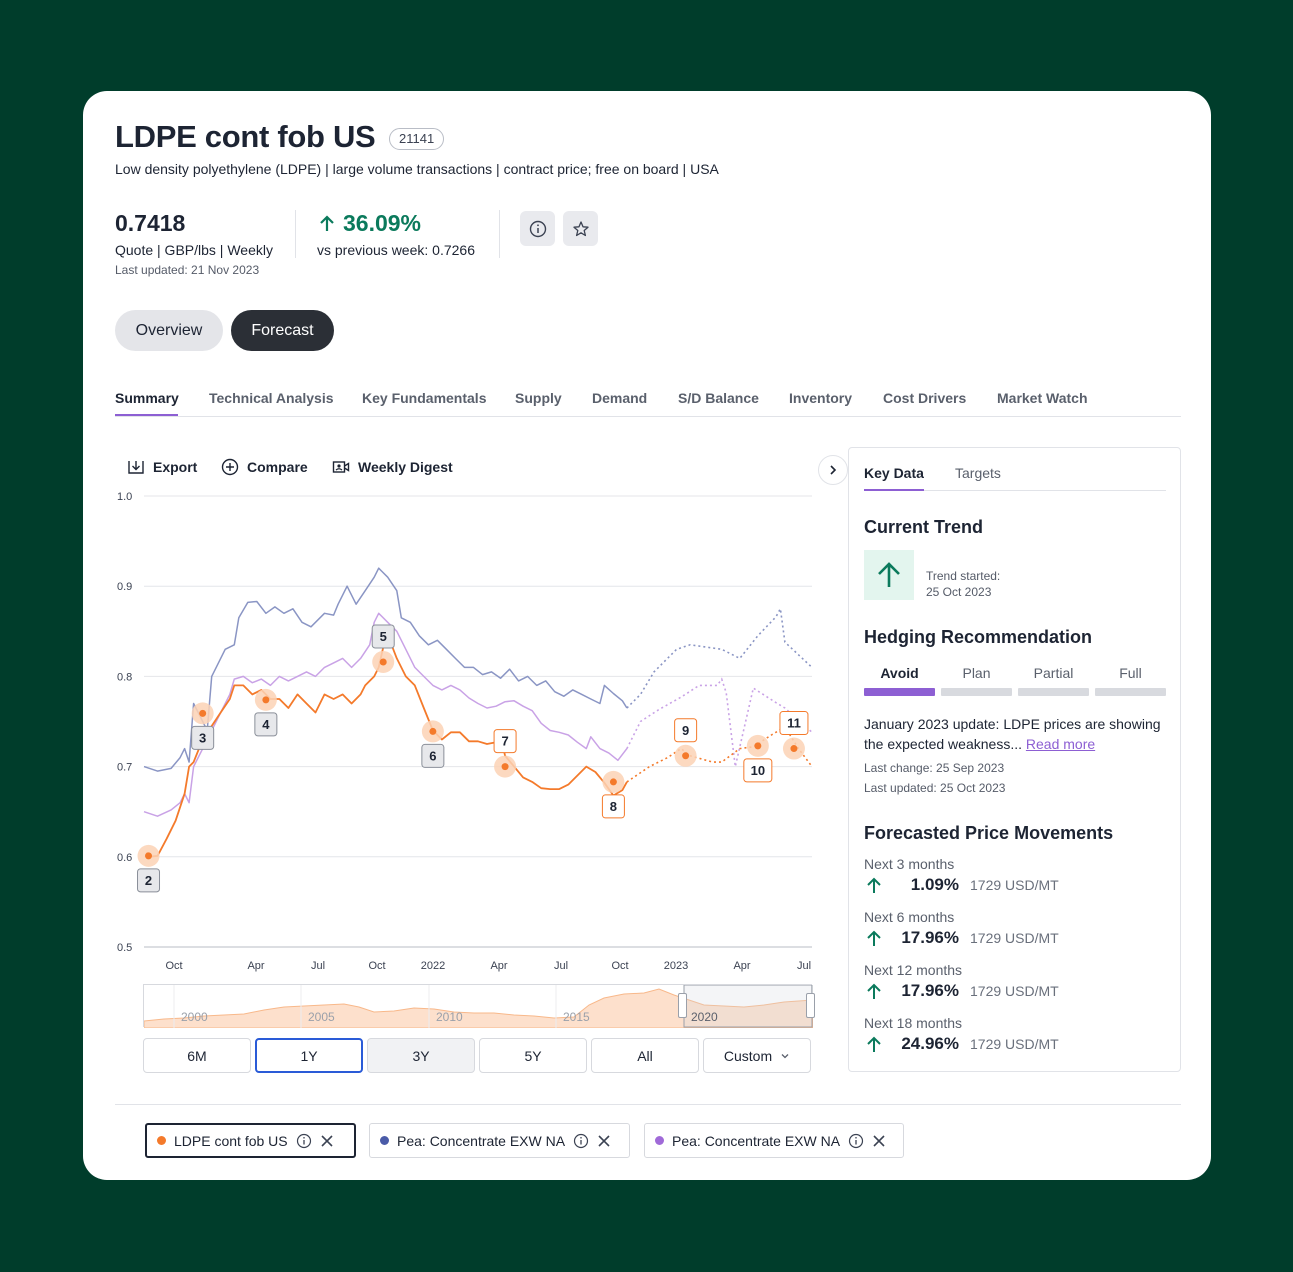  I want to click on hedge-option-full: Full, so click(1130, 673).